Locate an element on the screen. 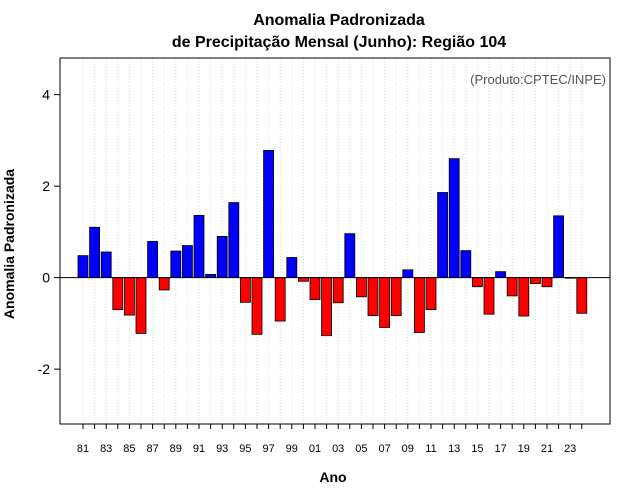 This screenshot has height=500, width=640. bar-1991 is located at coordinates (199, 246).